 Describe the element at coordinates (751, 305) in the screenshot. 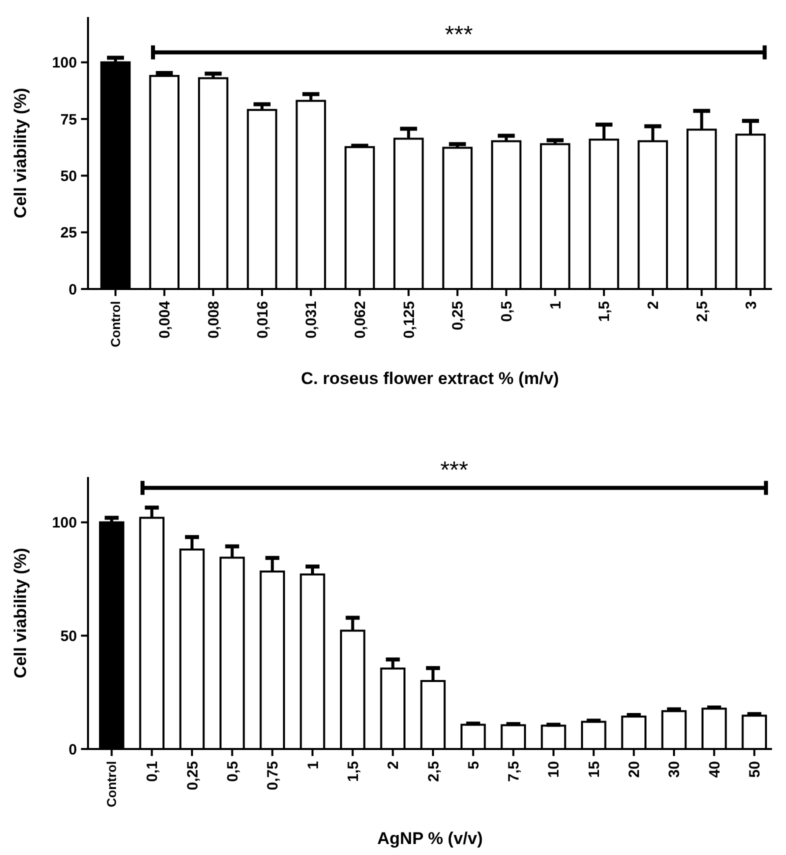

I see `x-tick-label: 3` at that location.